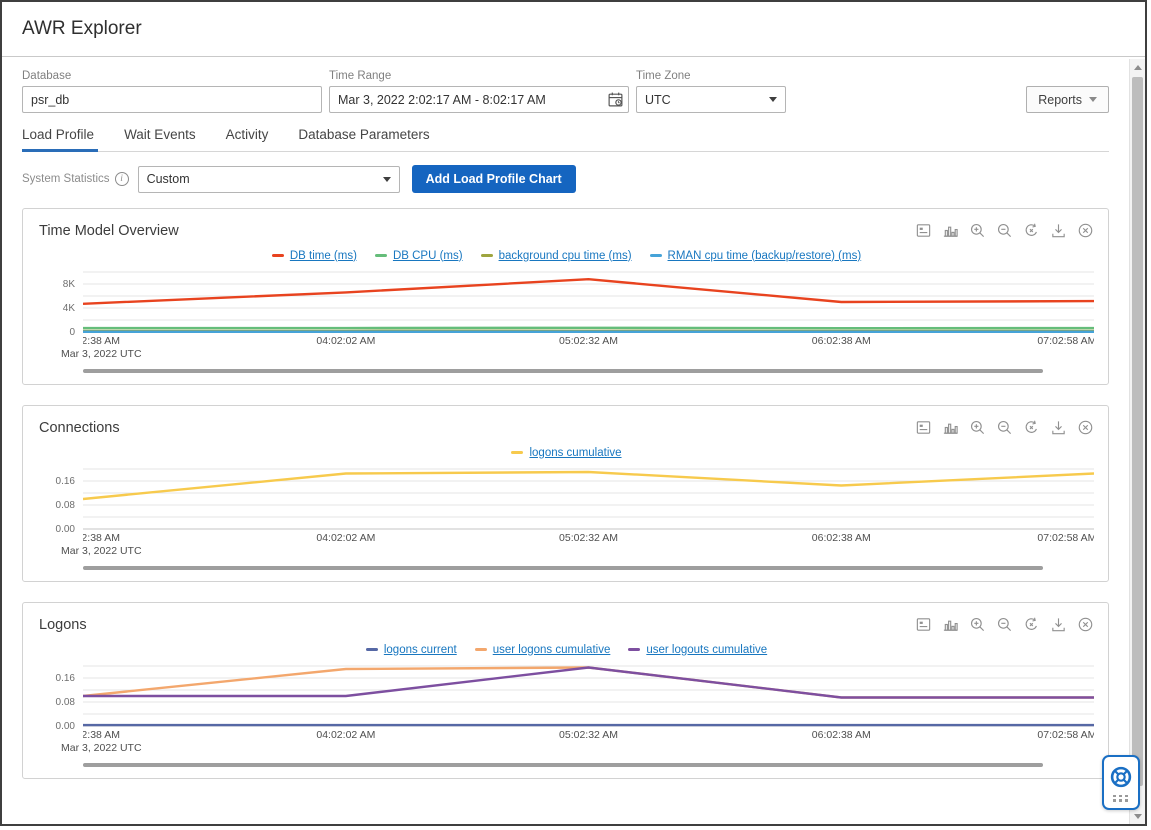 This screenshot has width=1151, height=830. Describe the element at coordinates (109, 230) in the screenshot. I see `chart-title: Time Model Overview` at that location.